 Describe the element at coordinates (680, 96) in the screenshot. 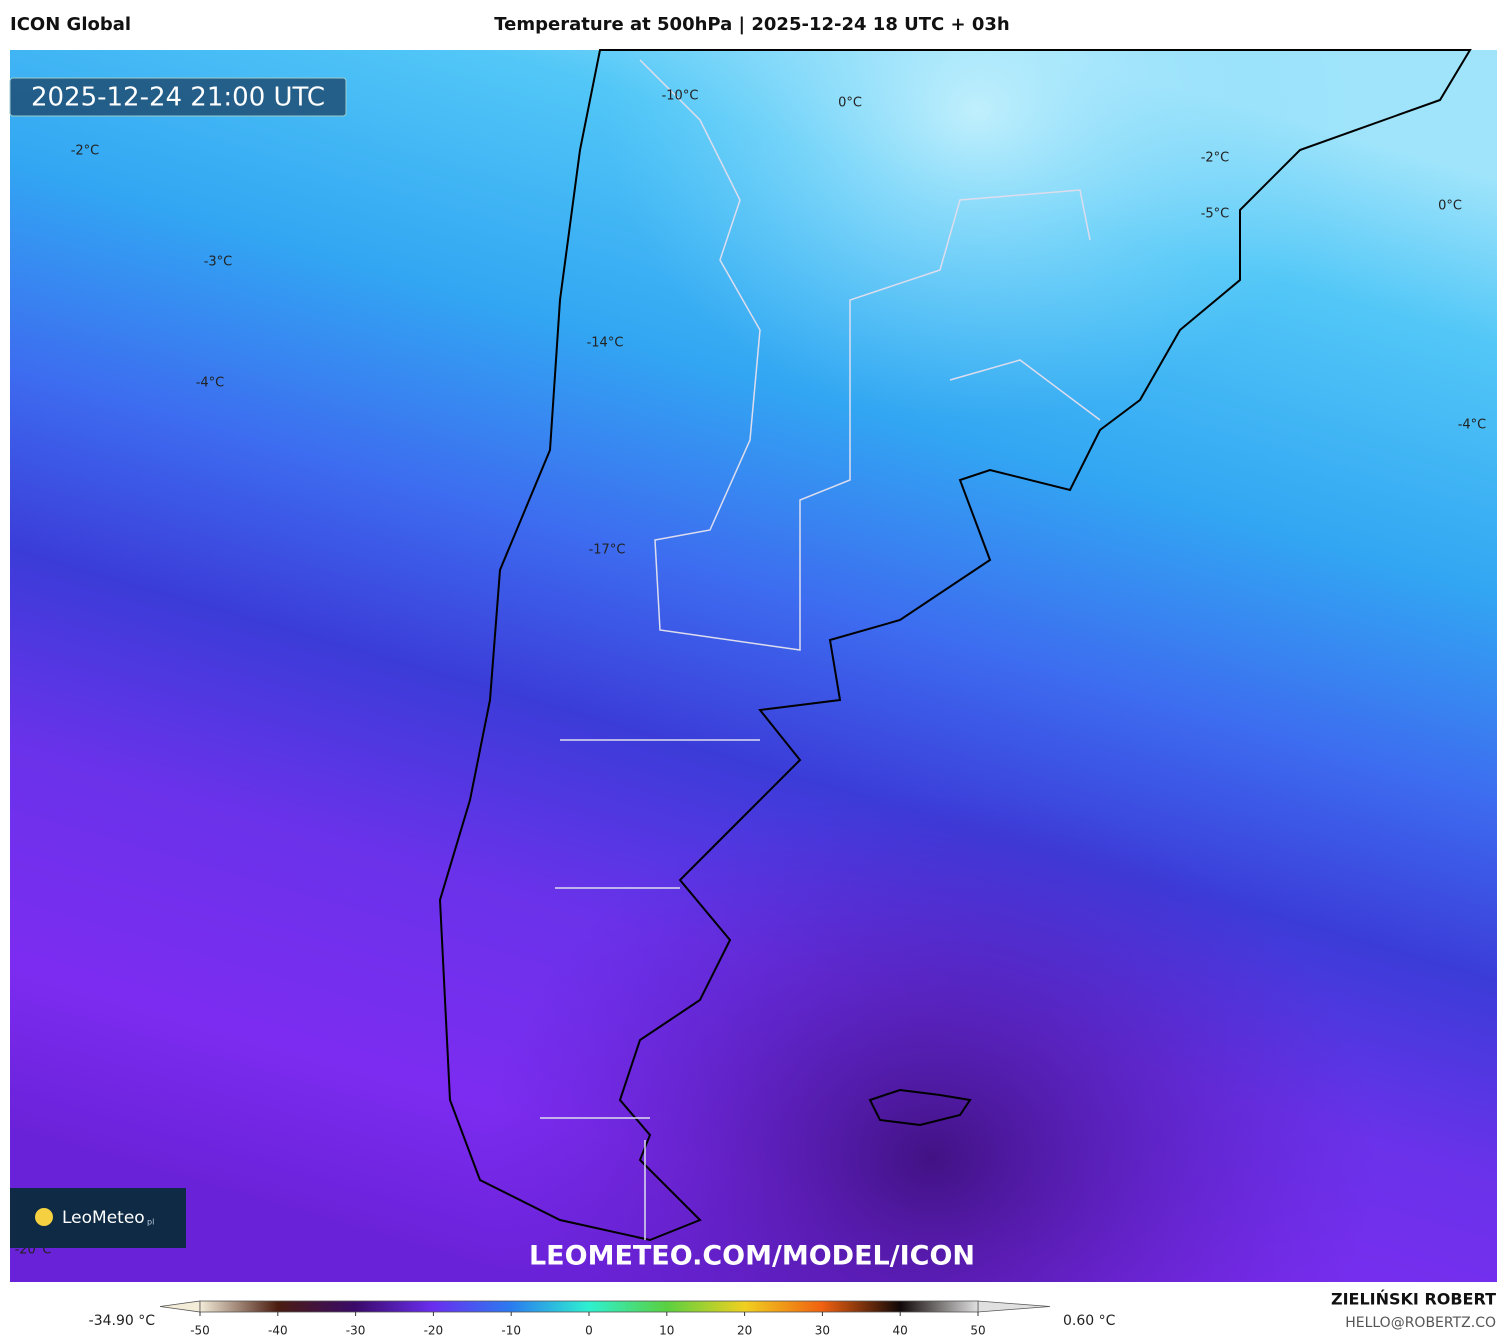

I see `contour-label: -10°C` at that location.